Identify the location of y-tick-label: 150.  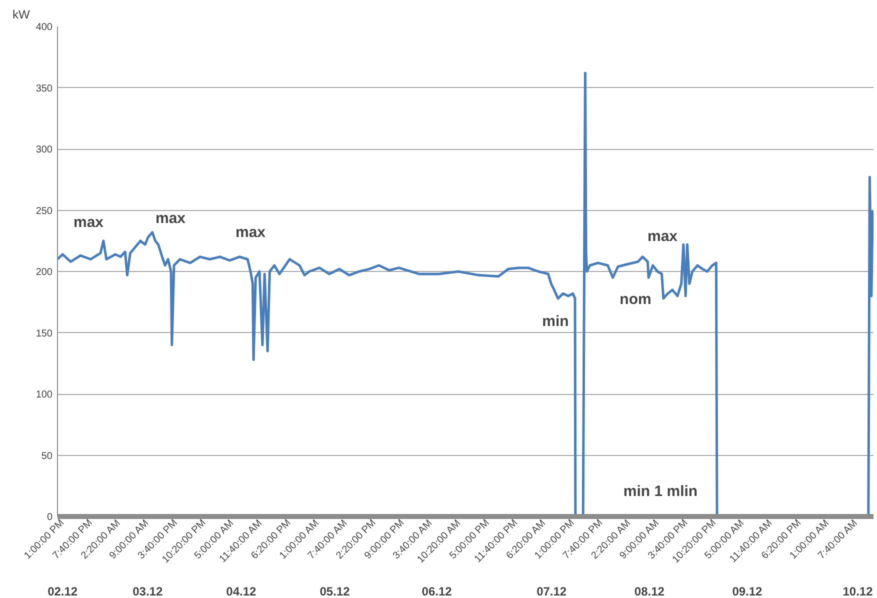
(44, 334).